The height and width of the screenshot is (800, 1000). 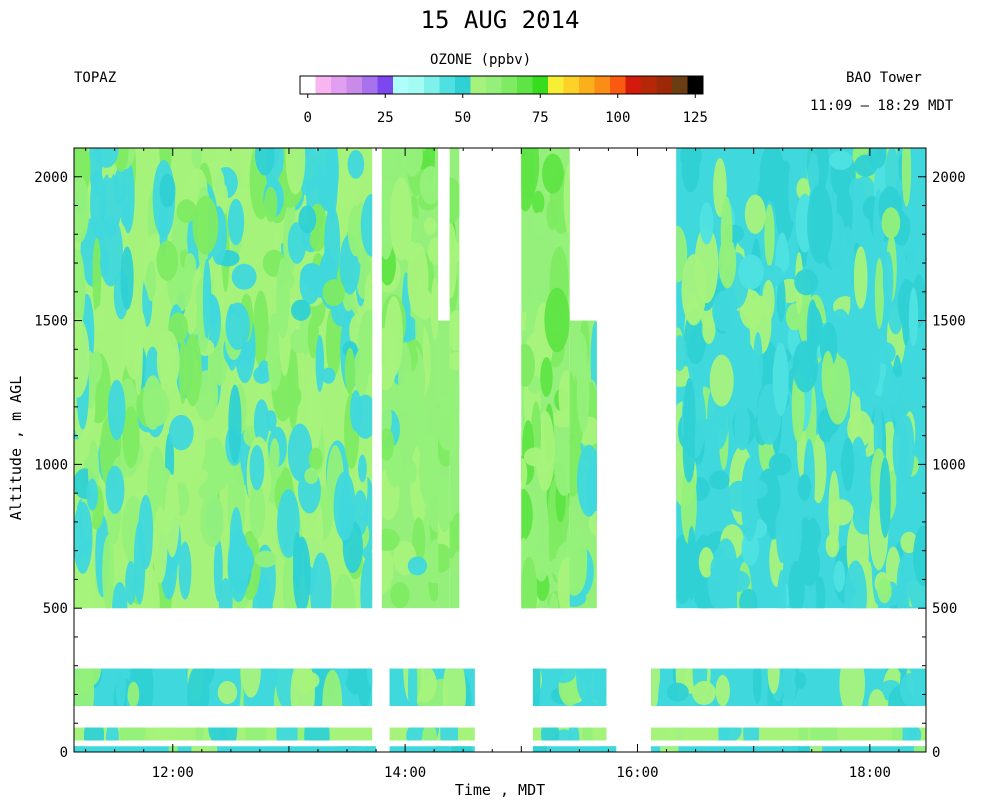 I want to click on tower-level, so click(x=224, y=749).